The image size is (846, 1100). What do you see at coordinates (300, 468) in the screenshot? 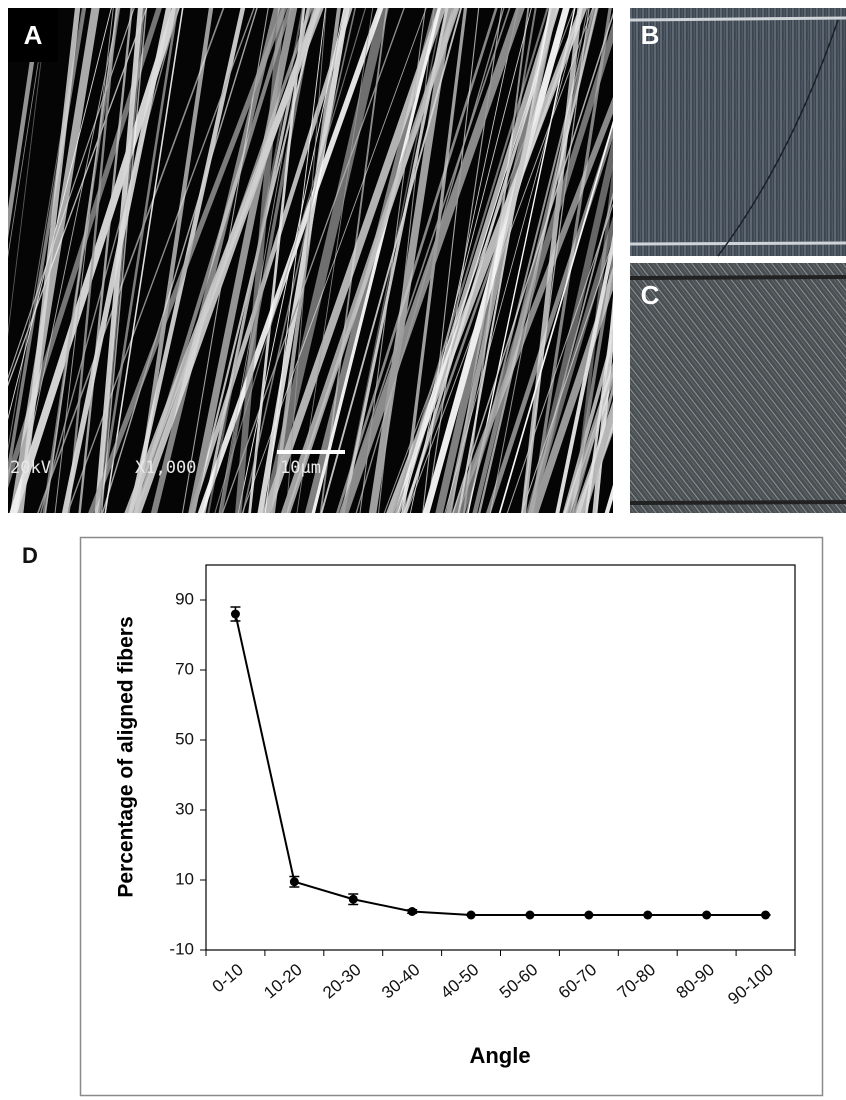
I see `sem-annotation: 10μm` at bounding box center [300, 468].